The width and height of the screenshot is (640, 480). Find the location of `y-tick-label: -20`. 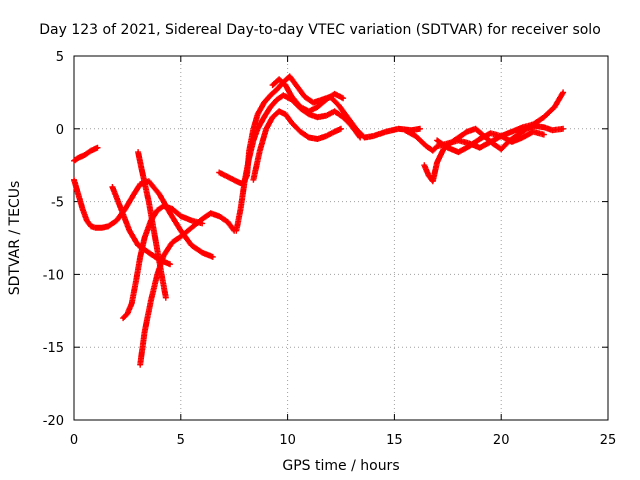

y-tick-label: -20 is located at coordinates (53, 421).